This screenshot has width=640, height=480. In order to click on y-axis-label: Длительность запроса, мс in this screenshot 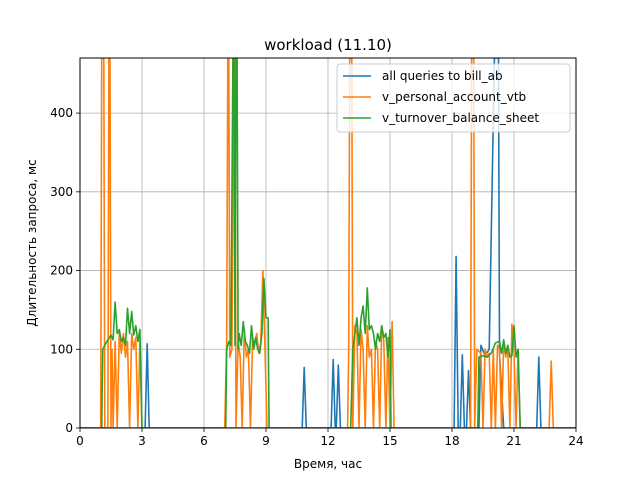, I will do `click(32, 242)`.